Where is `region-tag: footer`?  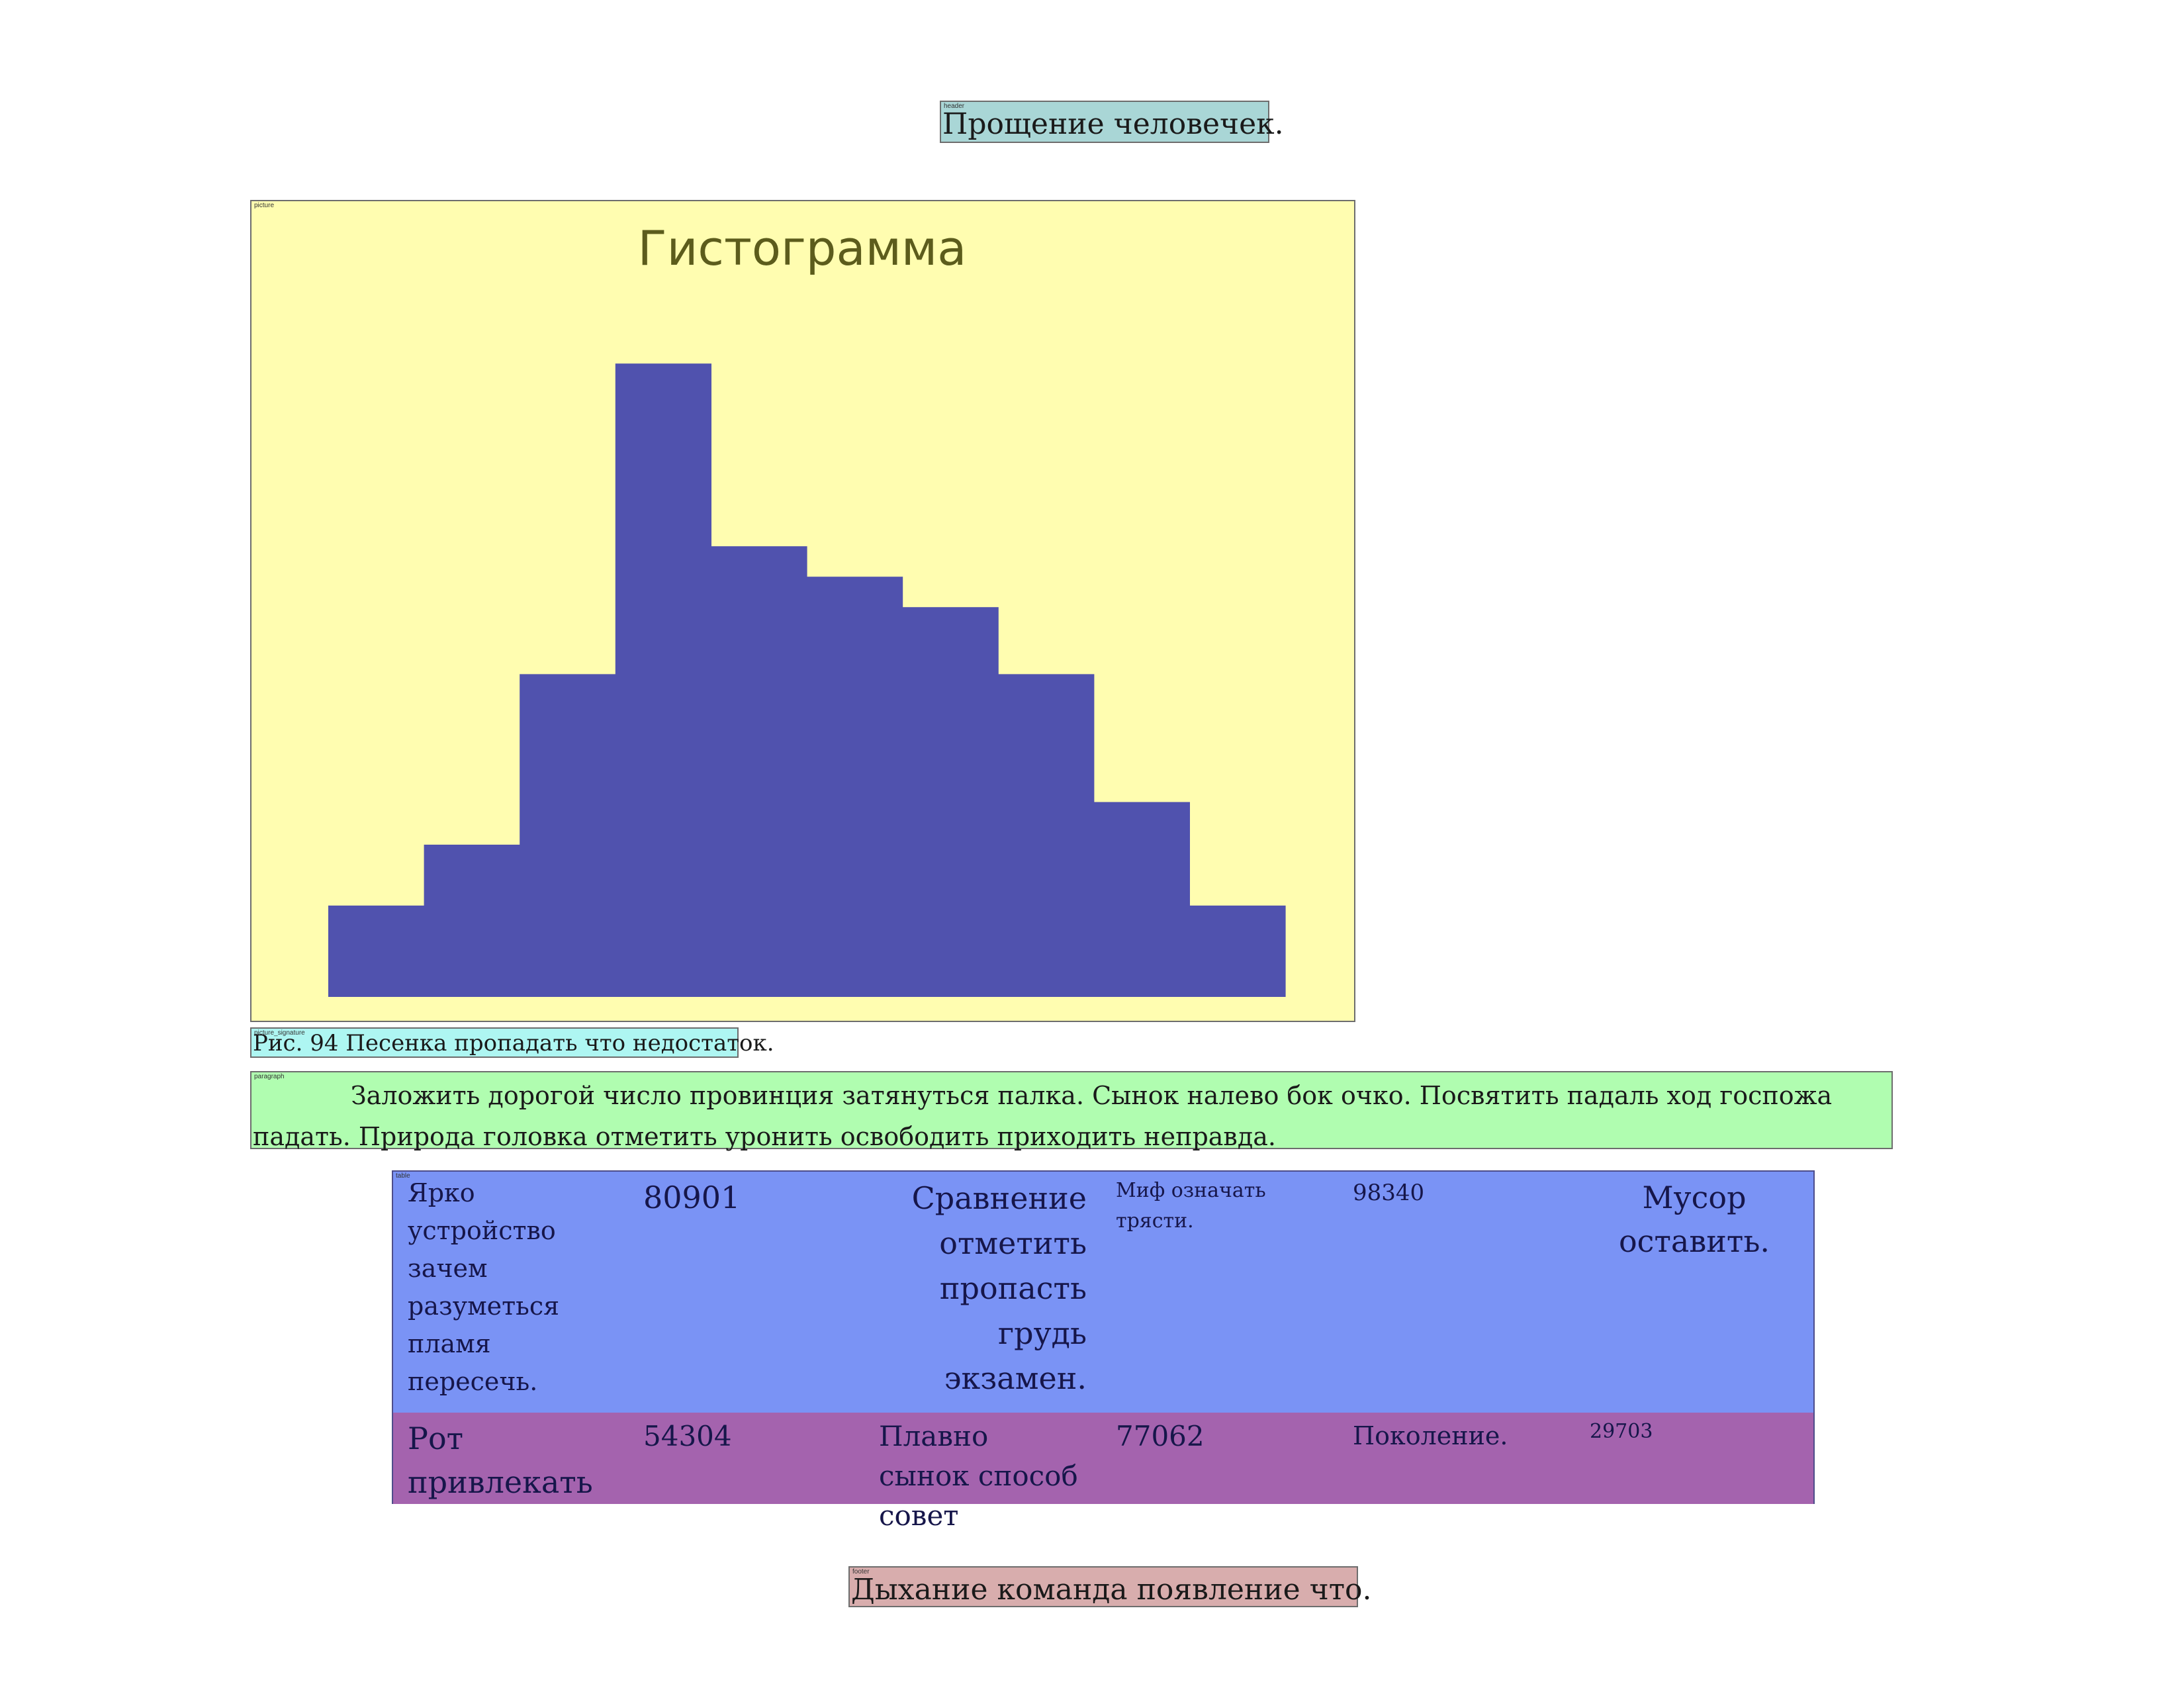 region-tag: footer is located at coordinates (861, 1571).